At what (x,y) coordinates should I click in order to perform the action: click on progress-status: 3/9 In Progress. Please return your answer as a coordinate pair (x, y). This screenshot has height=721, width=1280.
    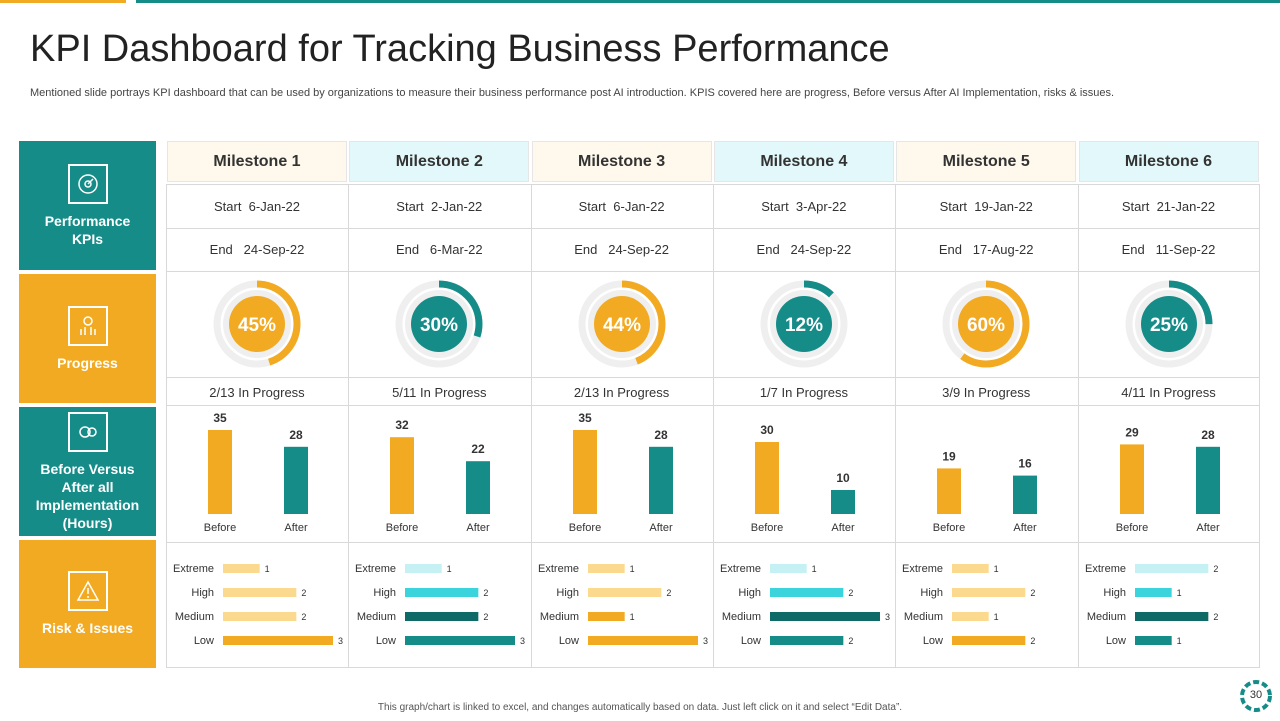
    Looking at the image, I should click on (986, 392).